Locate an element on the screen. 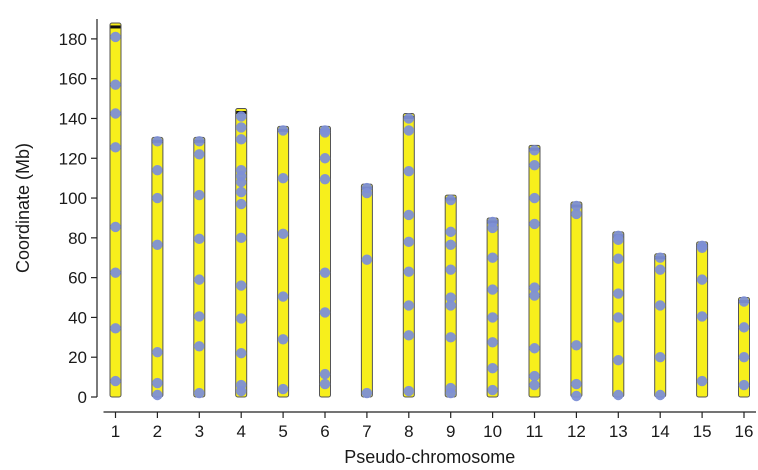 This screenshot has width=758, height=470. chromosome-end-mark is located at coordinates (115, 27).